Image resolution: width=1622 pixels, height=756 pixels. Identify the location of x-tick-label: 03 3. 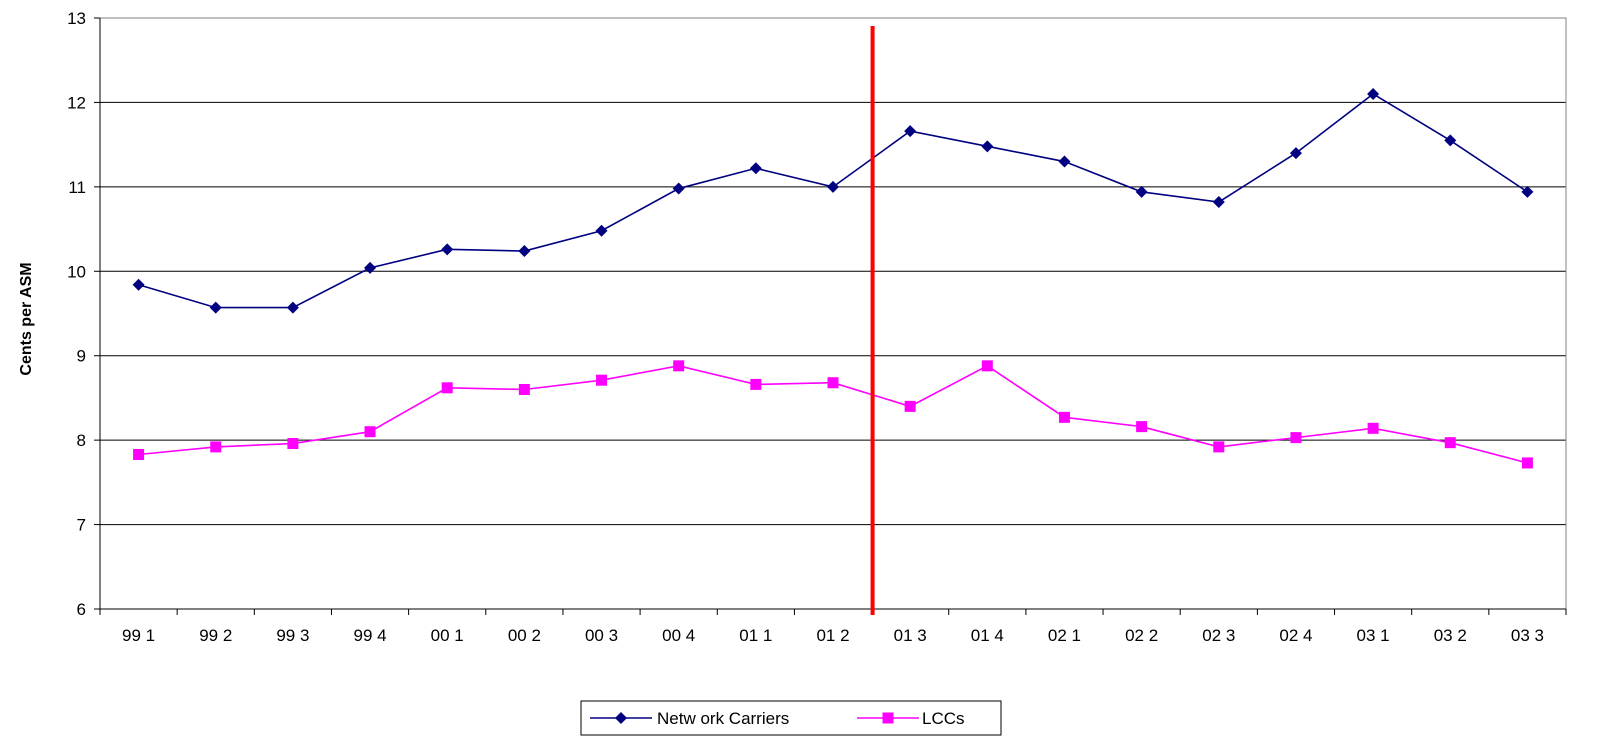
(1527, 635).